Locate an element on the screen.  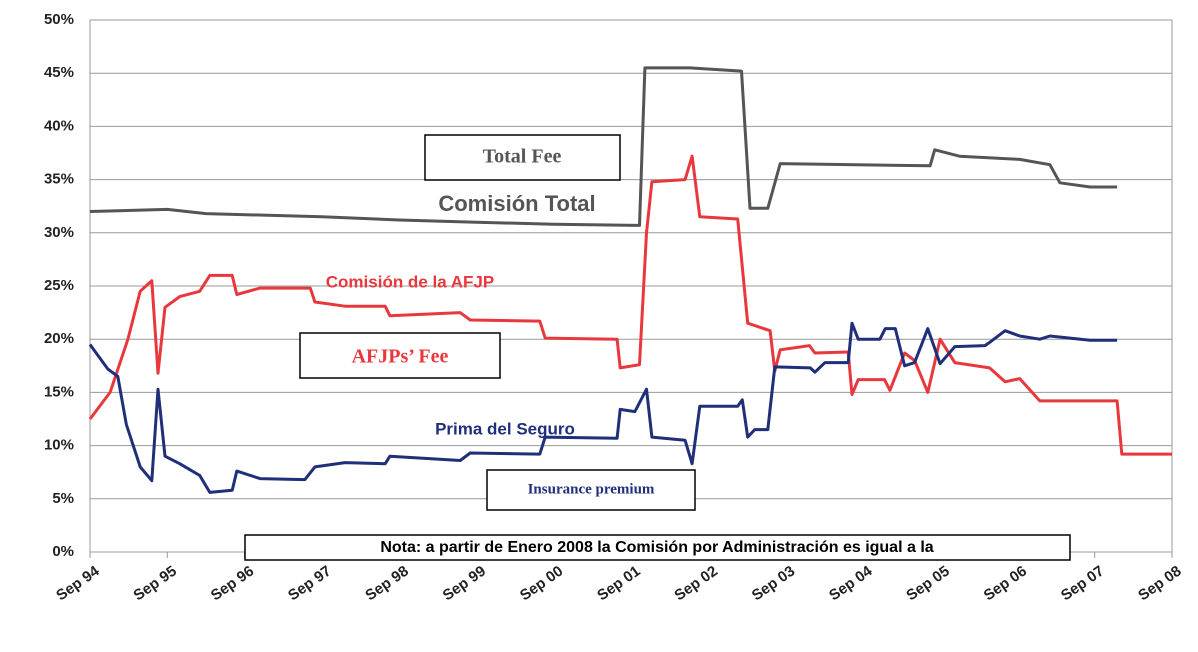
y-tick-label: 30% is located at coordinates (59, 232).